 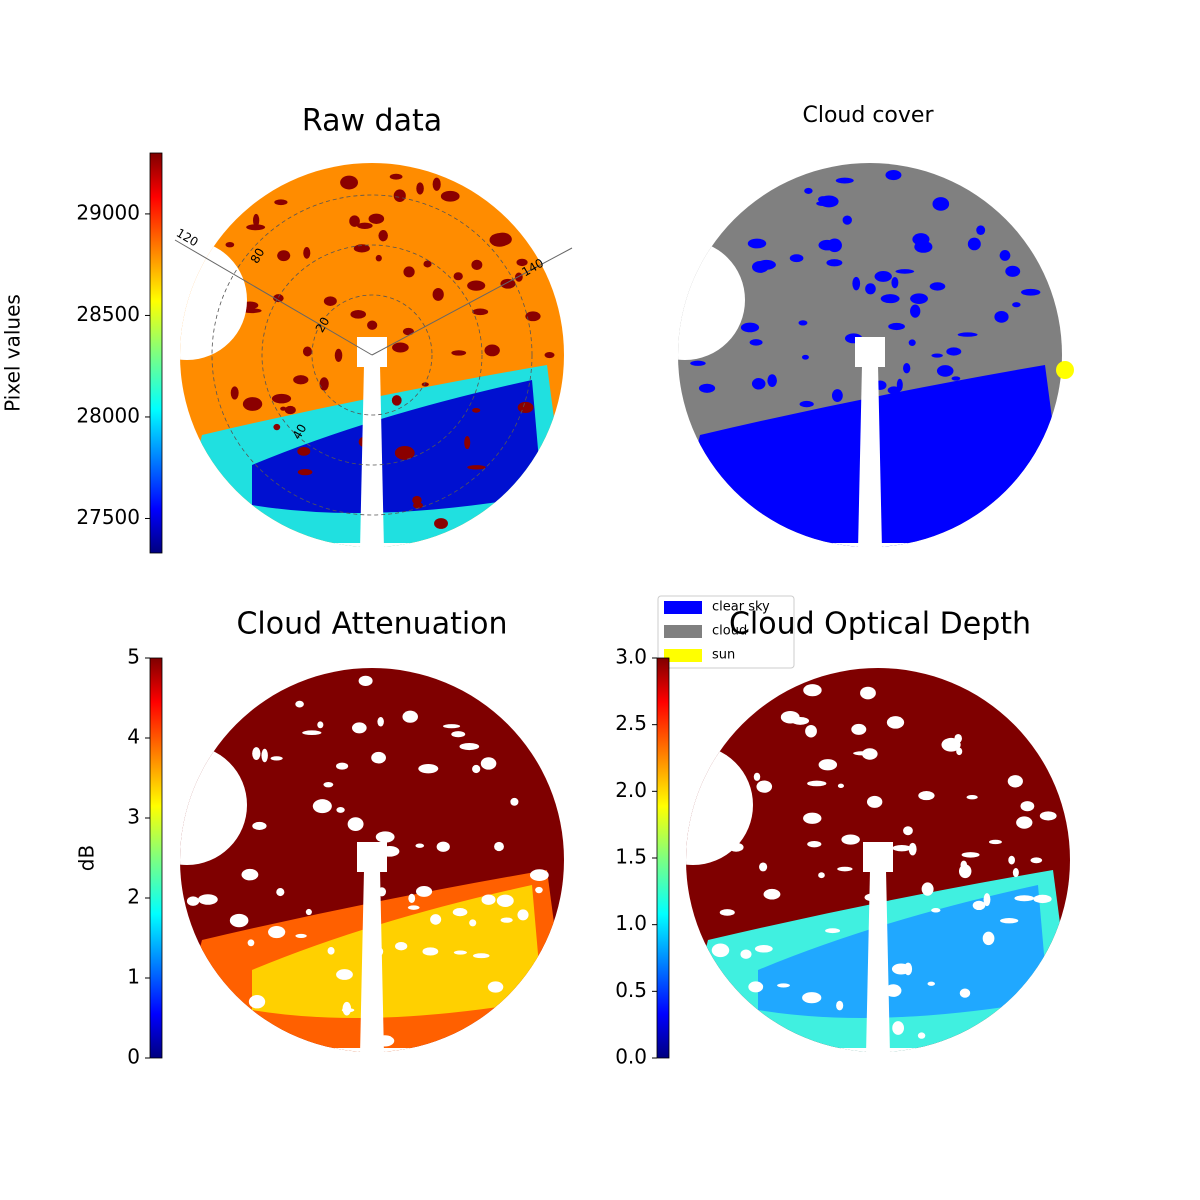 What do you see at coordinates (631, 790) in the screenshot?
I see `colorbar-tick-label: 2.0` at bounding box center [631, 790].